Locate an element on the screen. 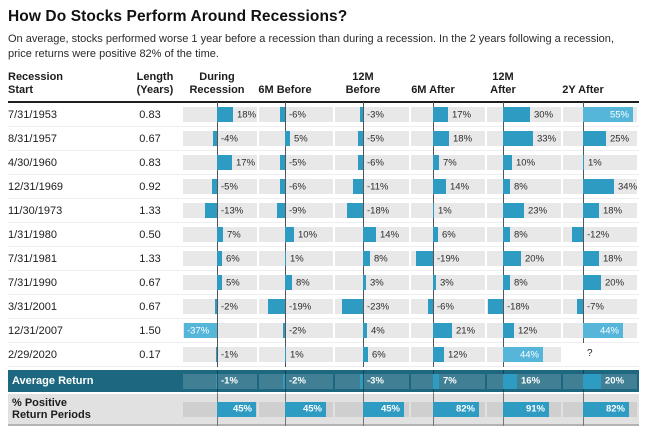 This screenshot has height=436, width=647. value-label: 6% is located at coordinates (449, 235).